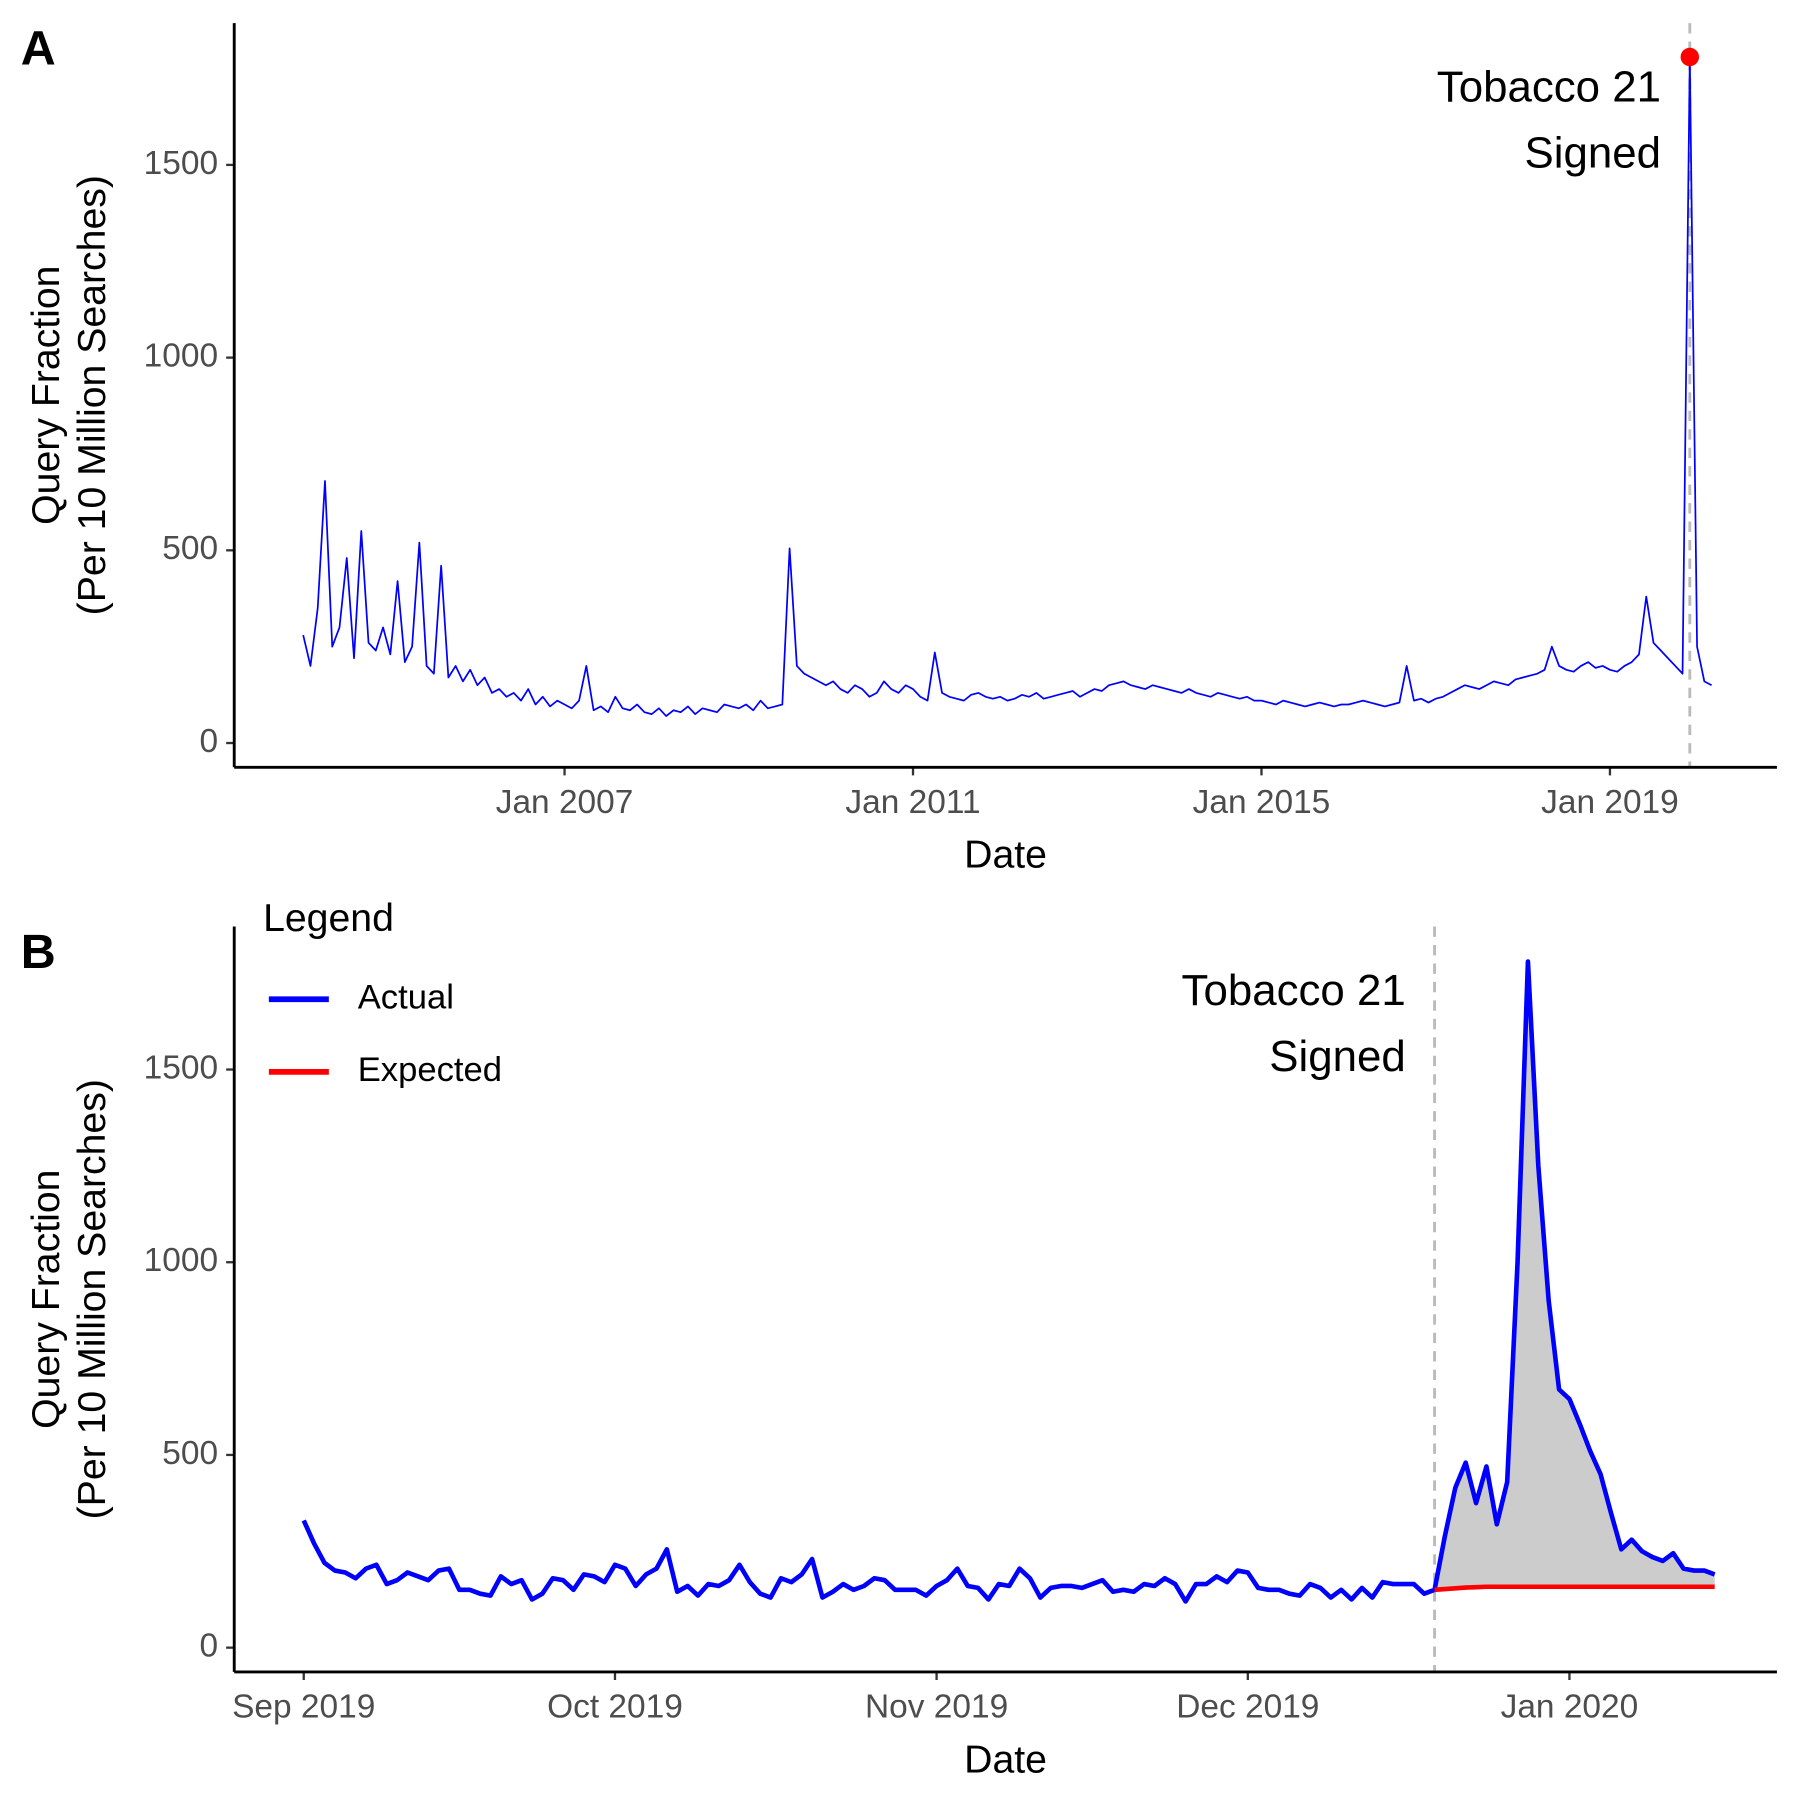 This screenshot has height=1800, width=1800. What do you see at coordinates (912, 802) in the screenshot?
I see `x-tick-label: Jan 2011` at bounding box center [912, 802].